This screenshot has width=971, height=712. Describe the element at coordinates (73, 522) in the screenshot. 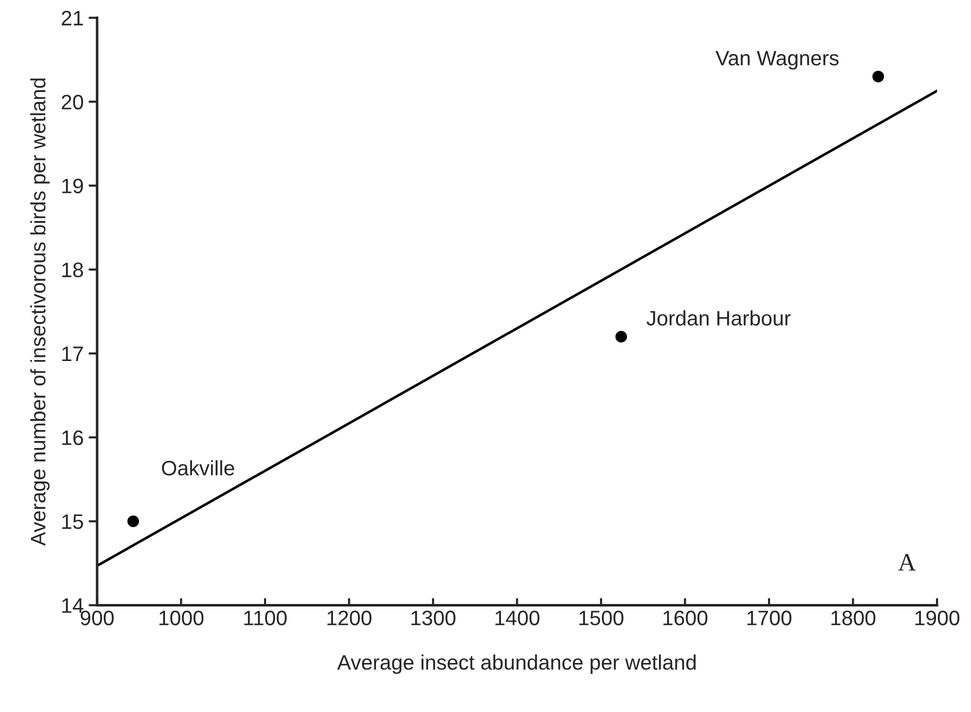

I see `y-tick-label: 15` at that location.